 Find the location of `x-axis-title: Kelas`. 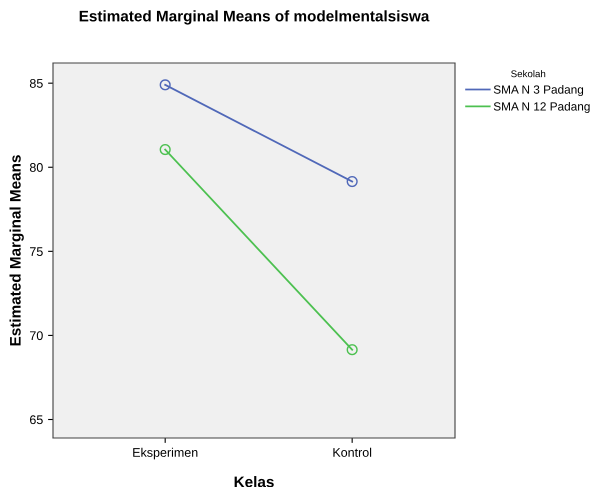

x-axis-title: Kelas is located at coordinates (254, 481).